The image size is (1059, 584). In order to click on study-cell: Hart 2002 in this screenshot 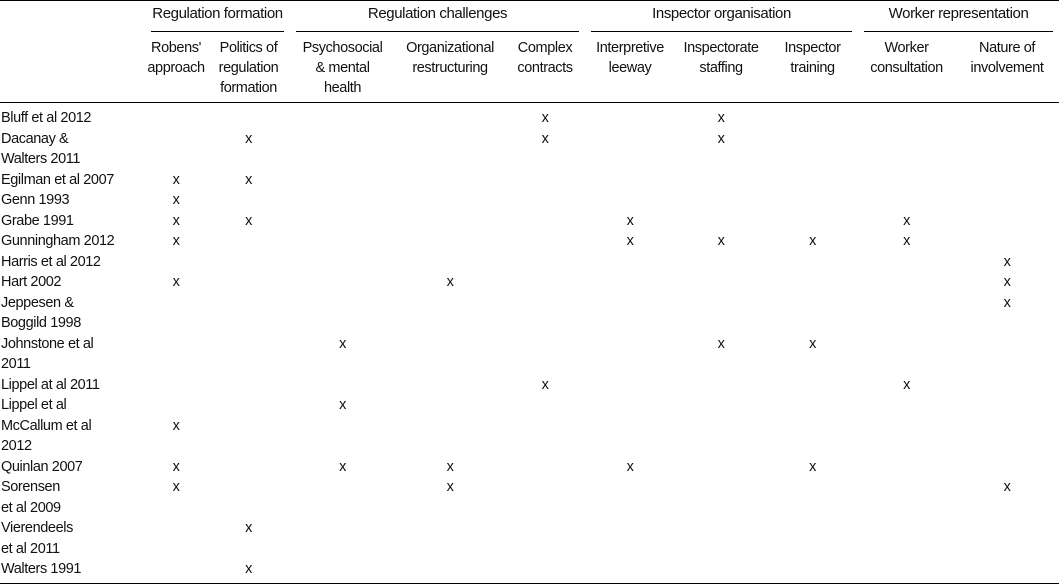, I will do `click(72, 282)`.